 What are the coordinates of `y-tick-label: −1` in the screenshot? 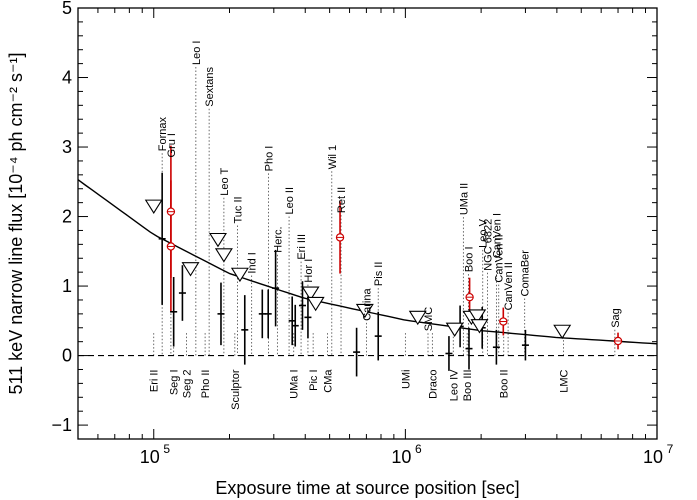 It's located at (61, 425).